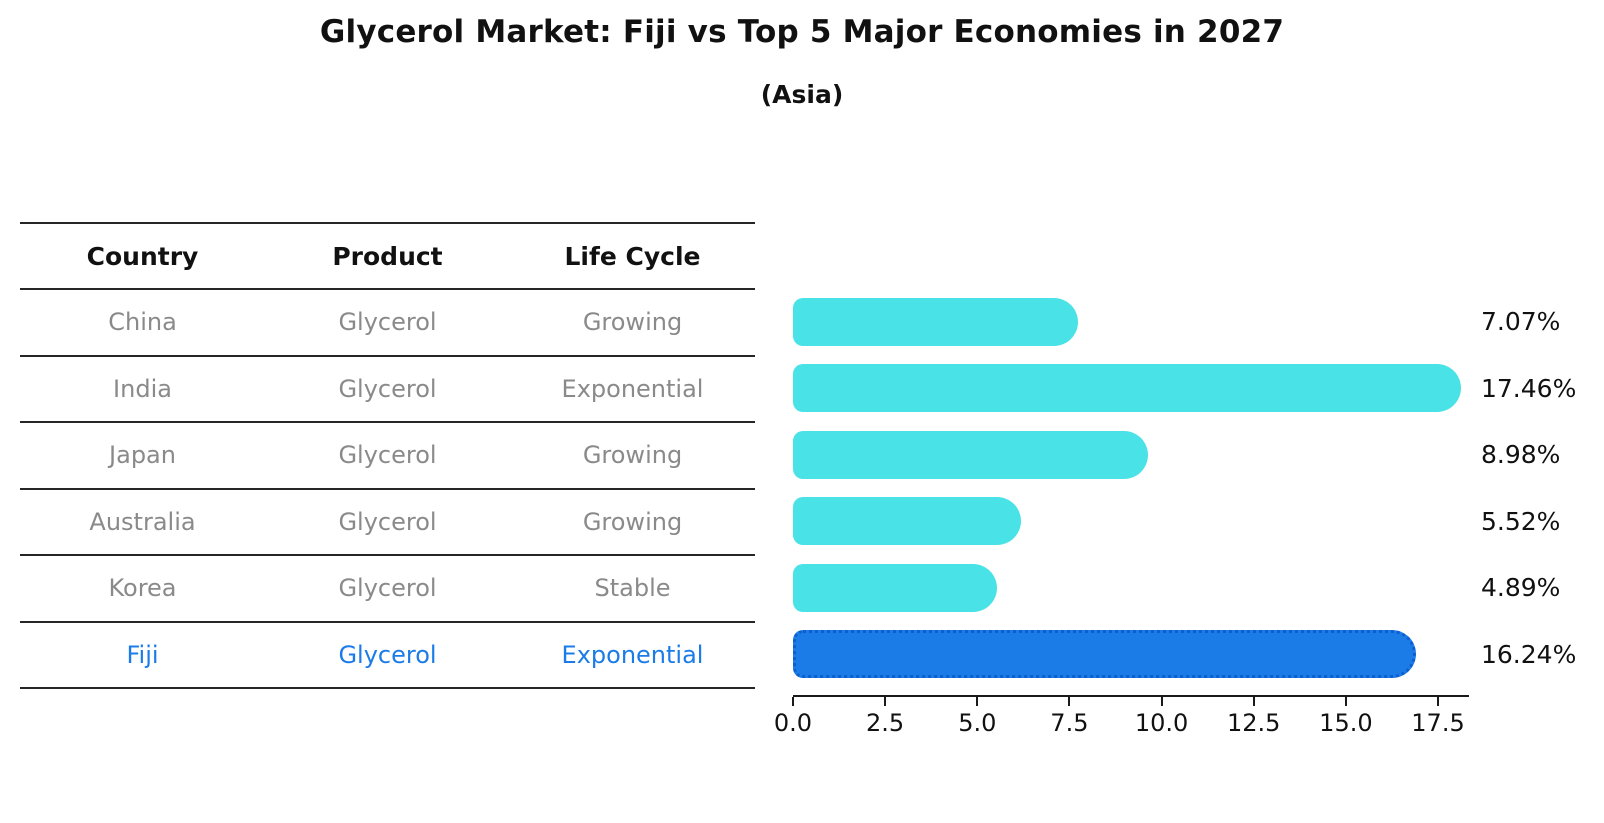 This screenshot has width=1604, height=823. What do you see at coordinates (1521, 587) in the screenshot?
I see `value-label-korea: 4.89%` at bounding box center [1521, 587].